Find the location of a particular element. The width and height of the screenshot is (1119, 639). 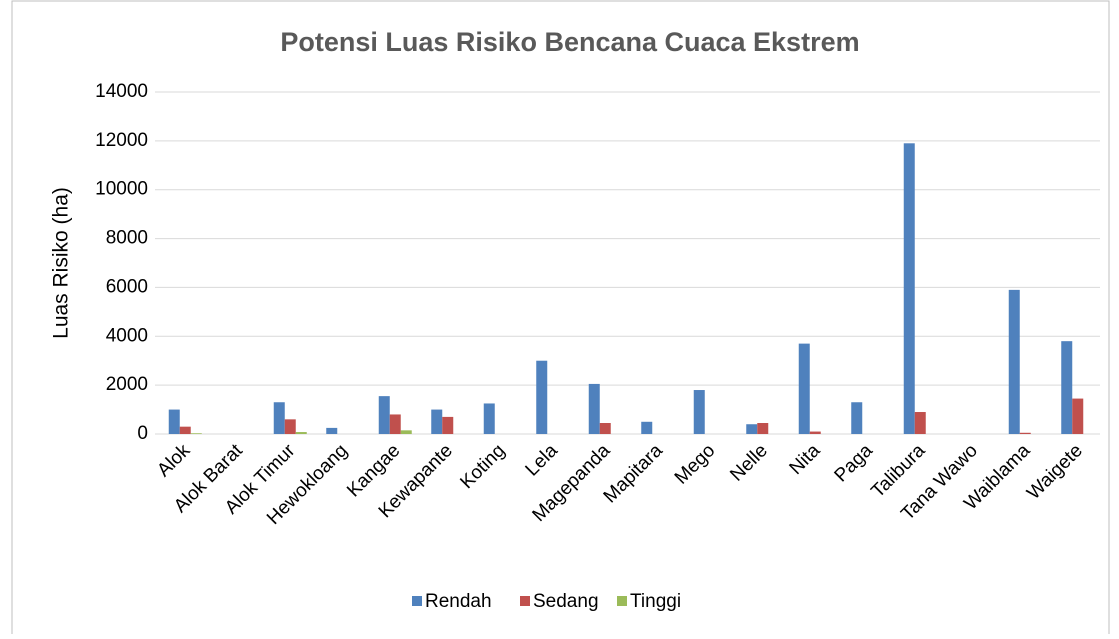

y-tick-label: 10000 is located at coordinates (121, 189).